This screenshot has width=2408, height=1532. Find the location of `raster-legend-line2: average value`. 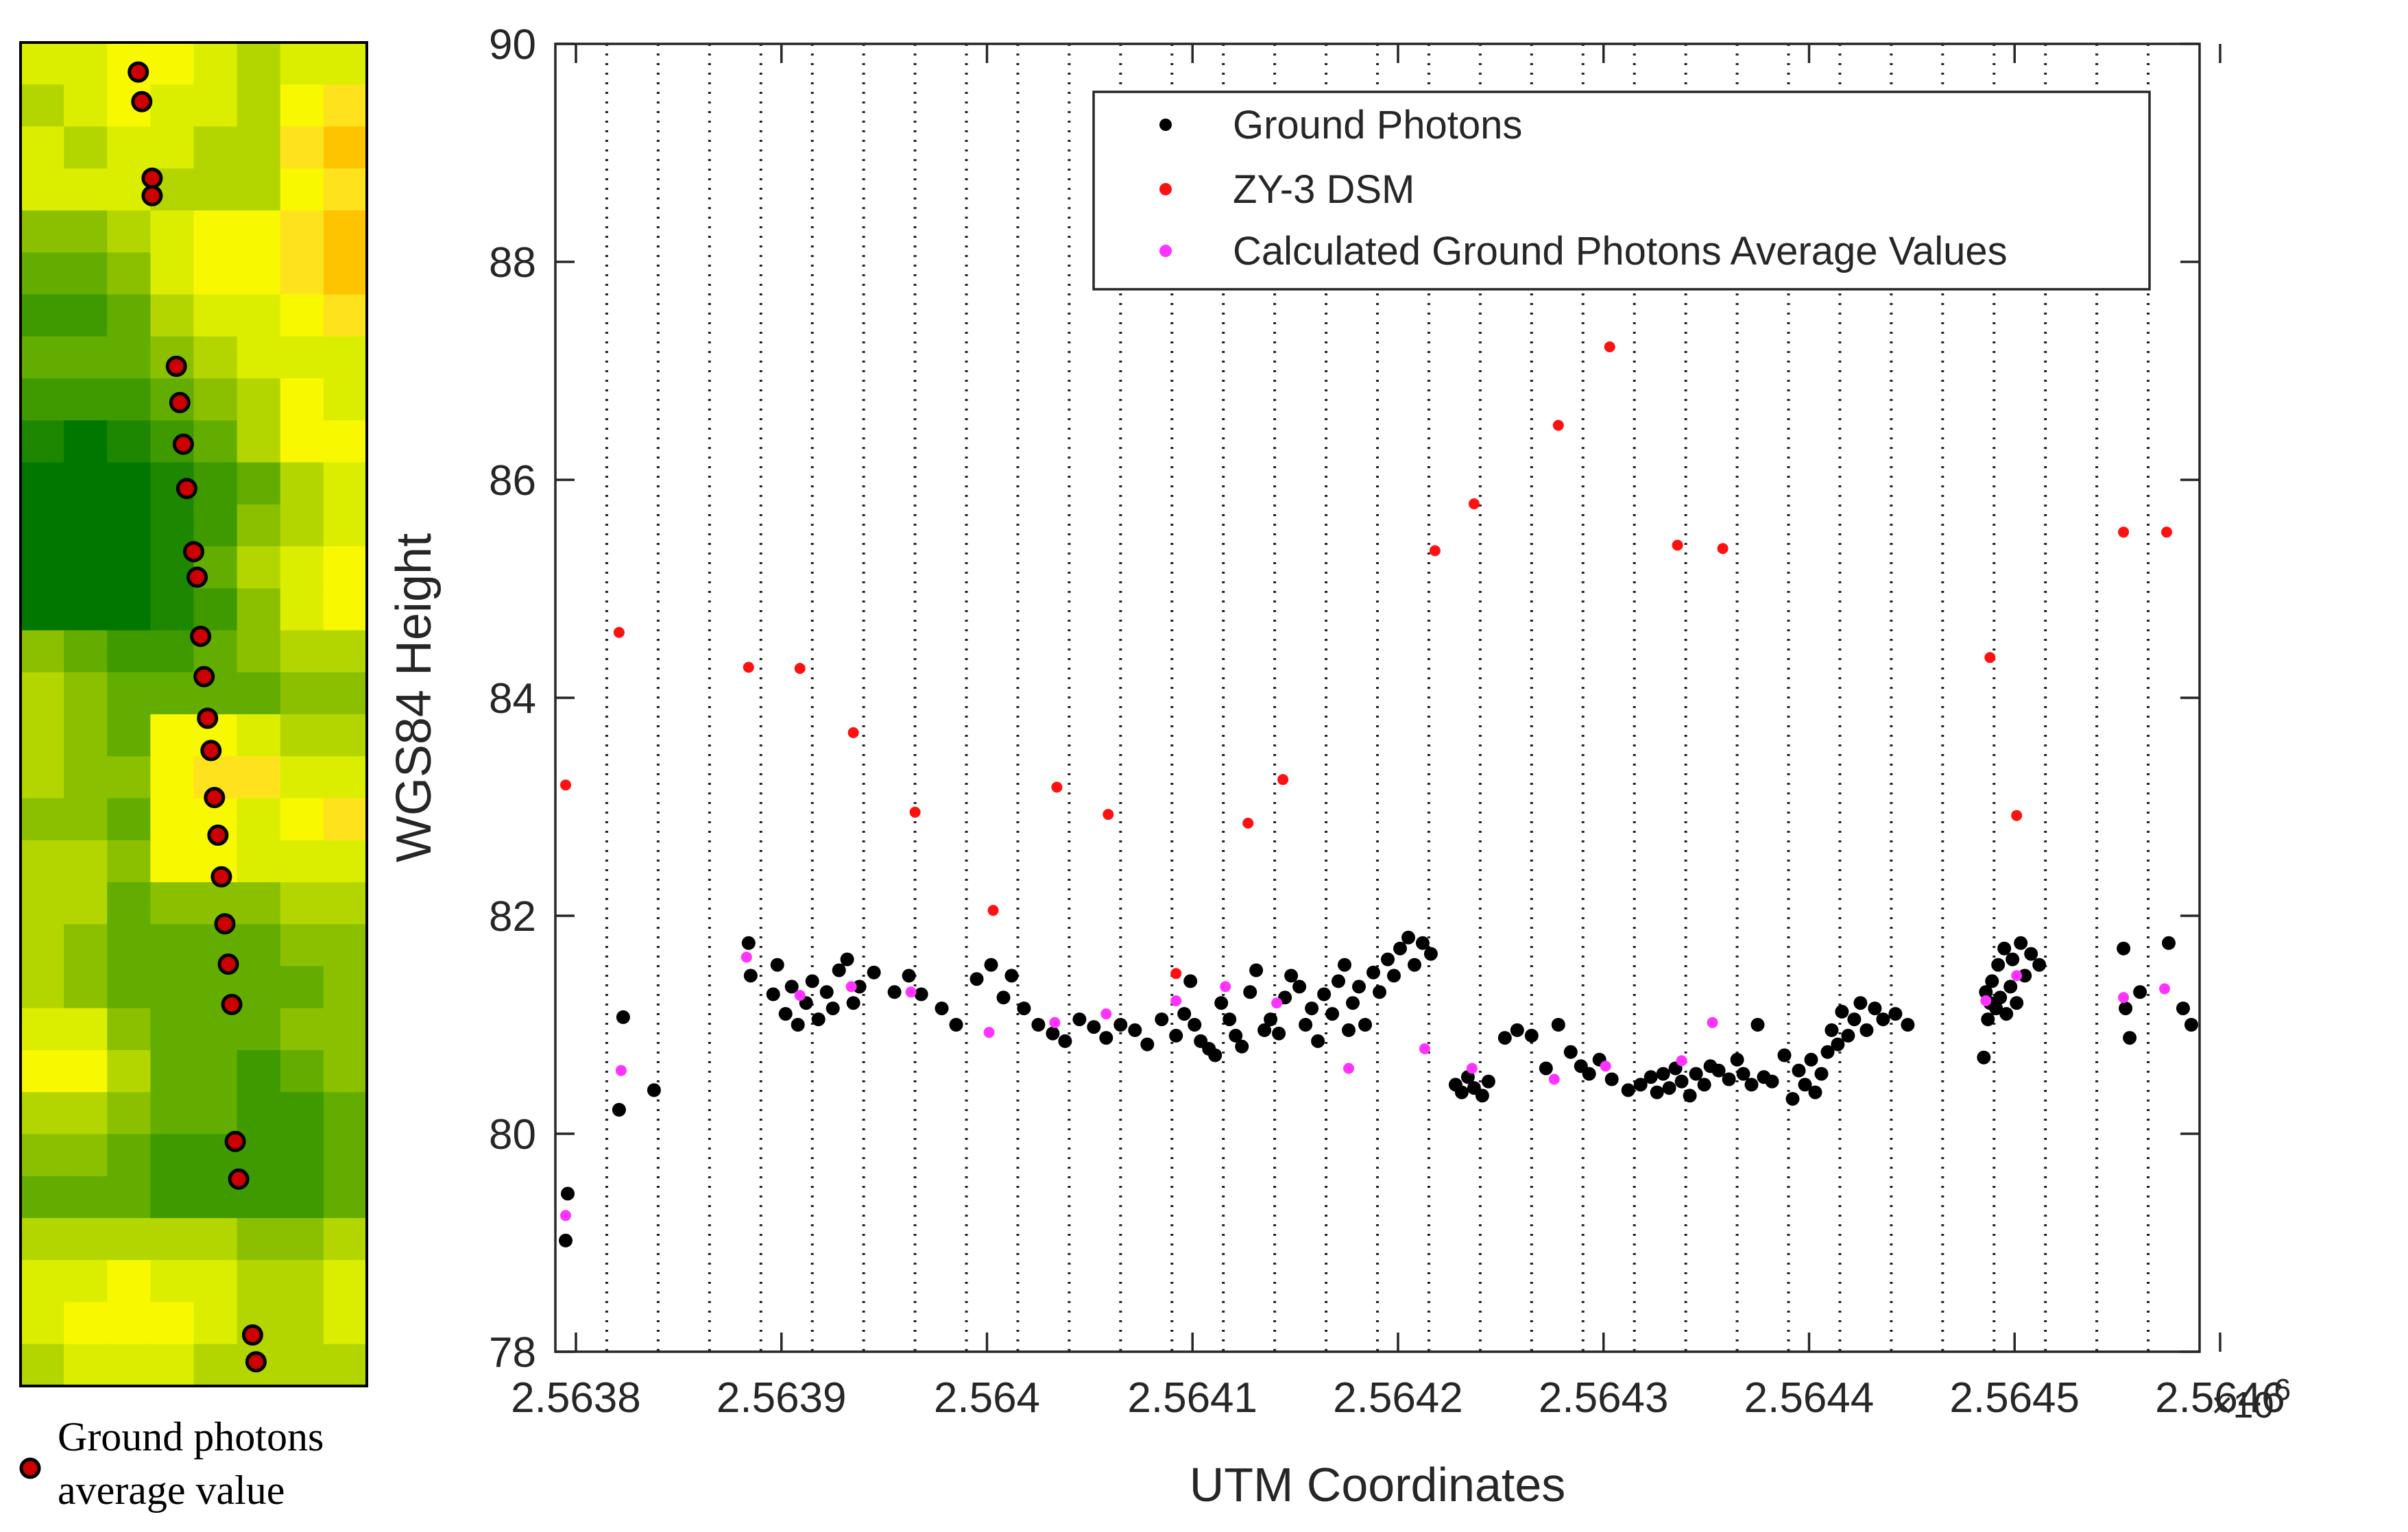

raster-legend-line2: average value is located at coordinates (171, 1490).